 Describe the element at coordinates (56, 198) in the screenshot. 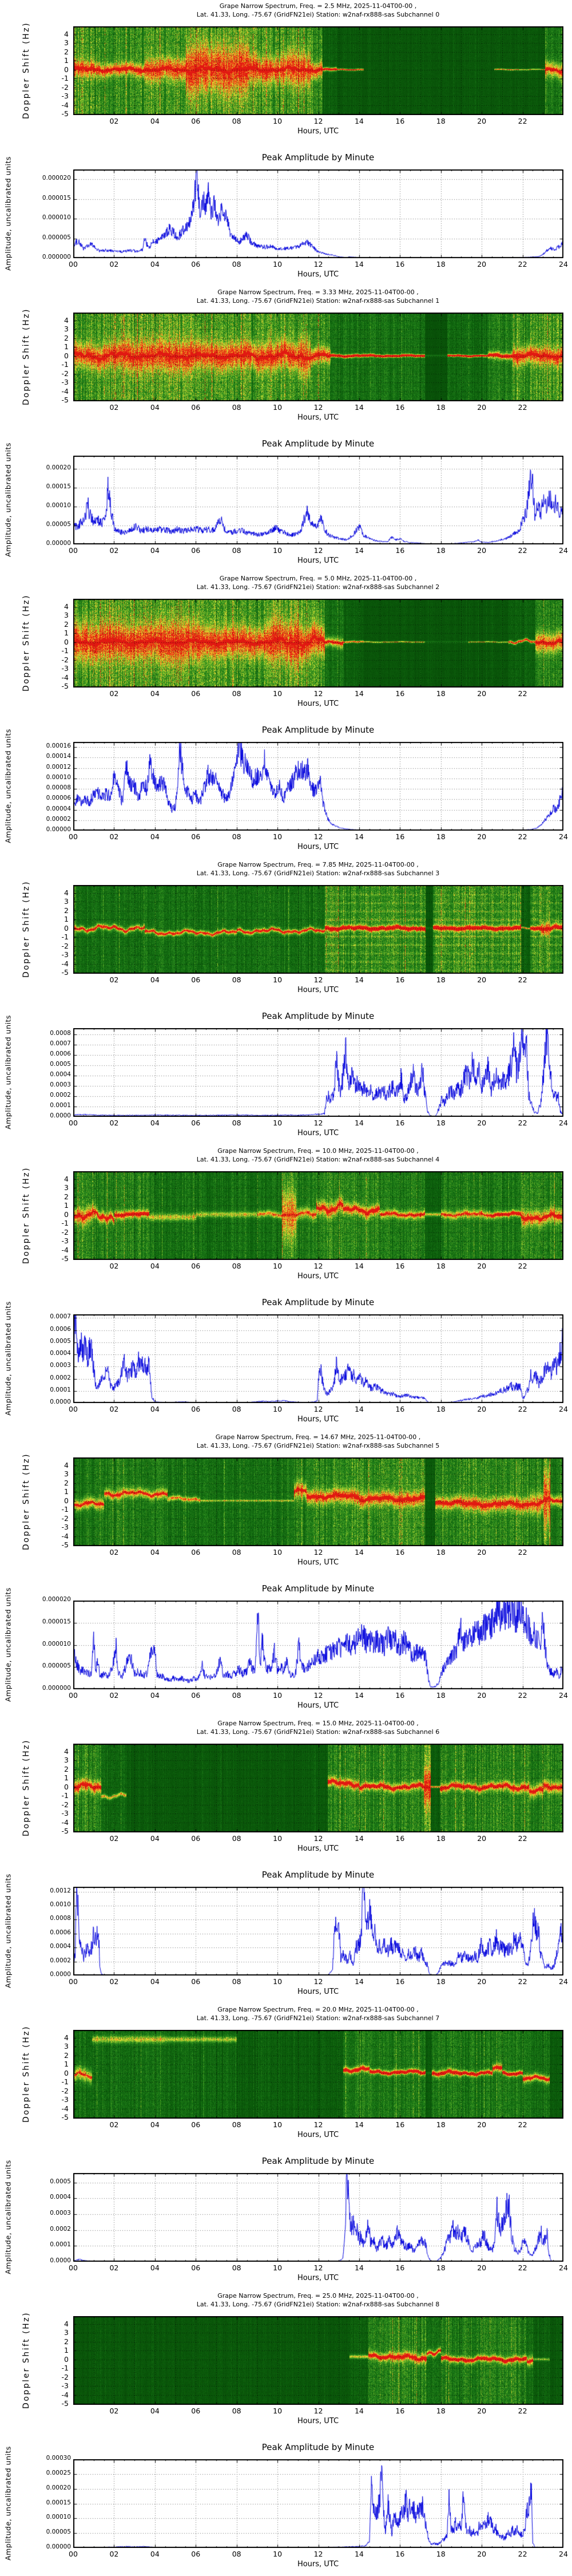

I see `y-tick-label: 0.000015` at that location.